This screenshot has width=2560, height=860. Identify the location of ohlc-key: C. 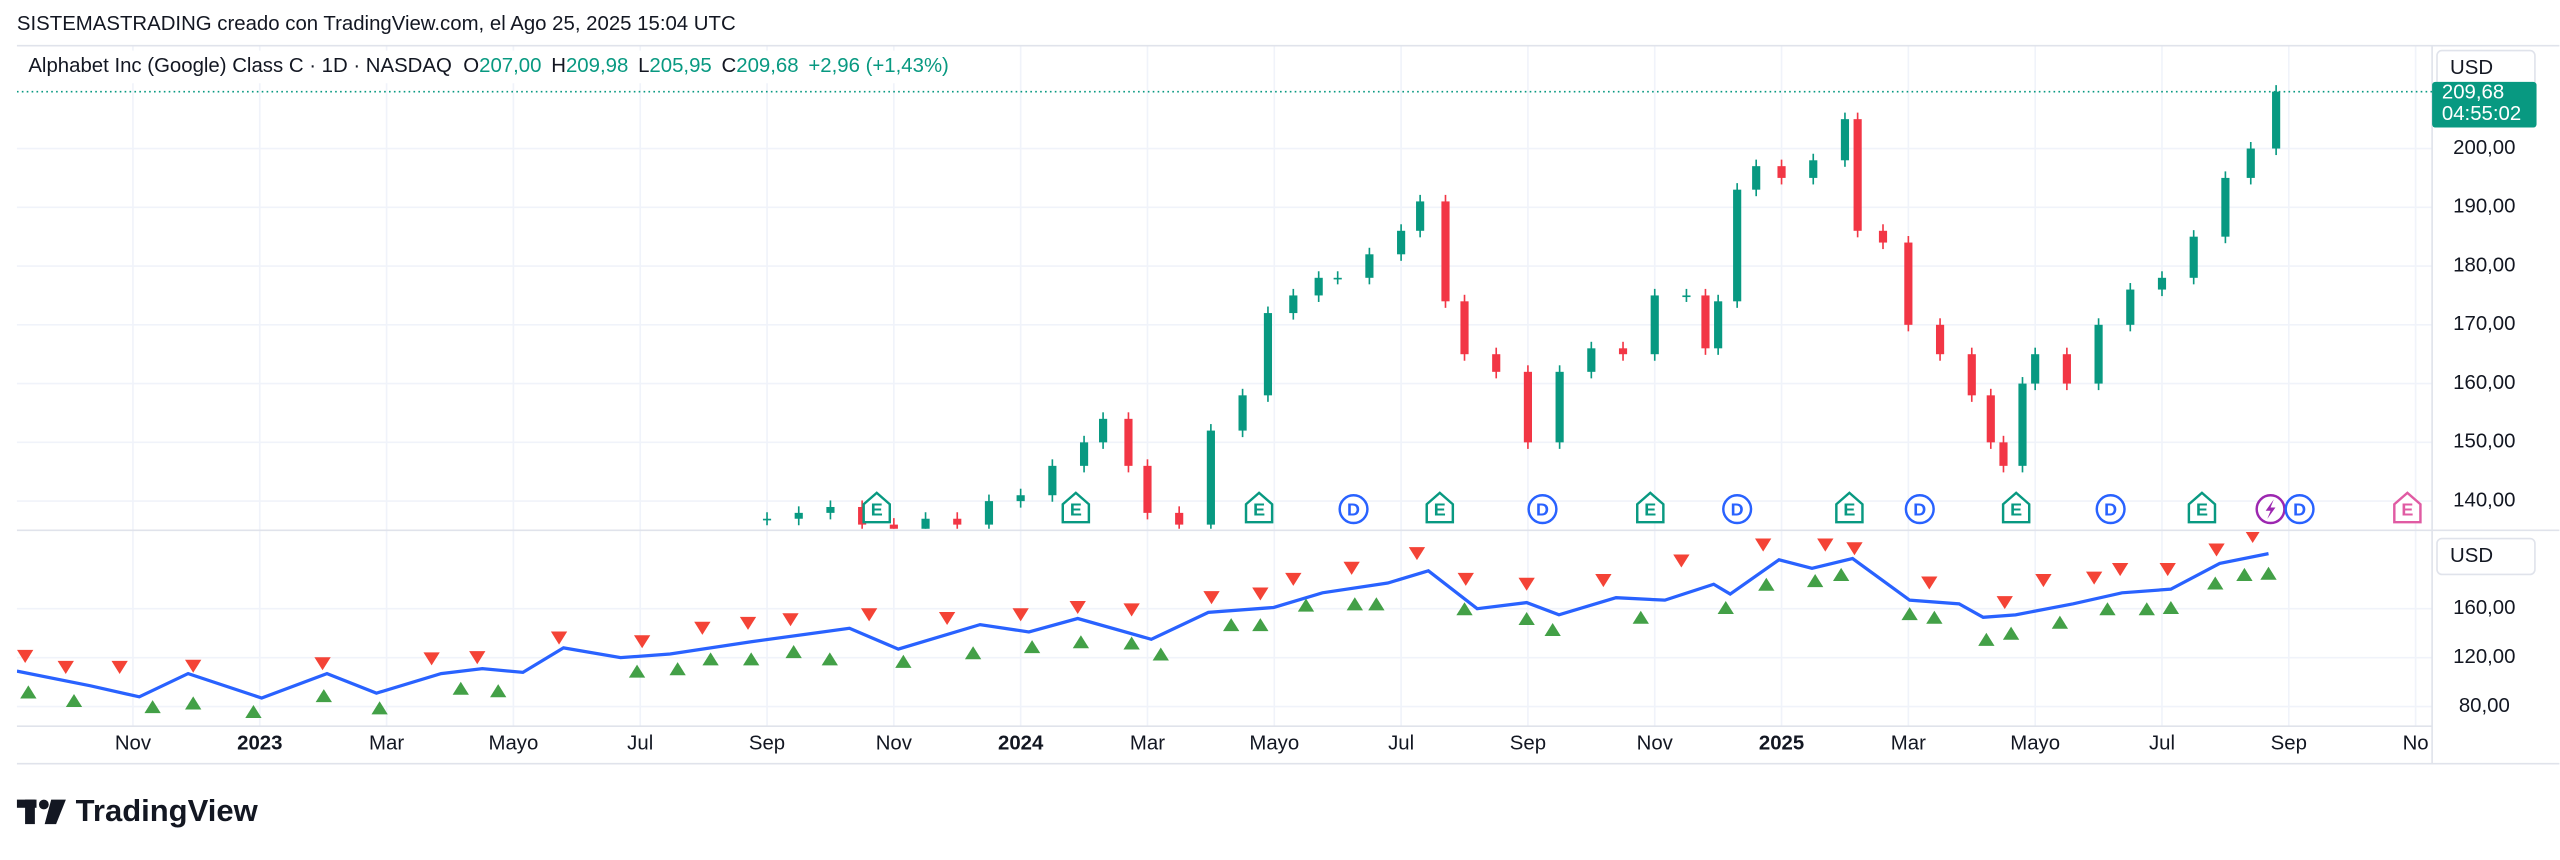
(729, 66).